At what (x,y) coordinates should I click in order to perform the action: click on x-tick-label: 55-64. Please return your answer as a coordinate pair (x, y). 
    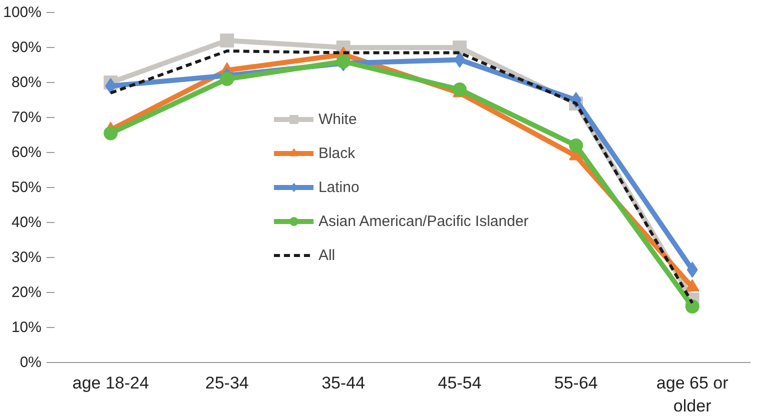
    Looking at the image, I should click on (576, 383).